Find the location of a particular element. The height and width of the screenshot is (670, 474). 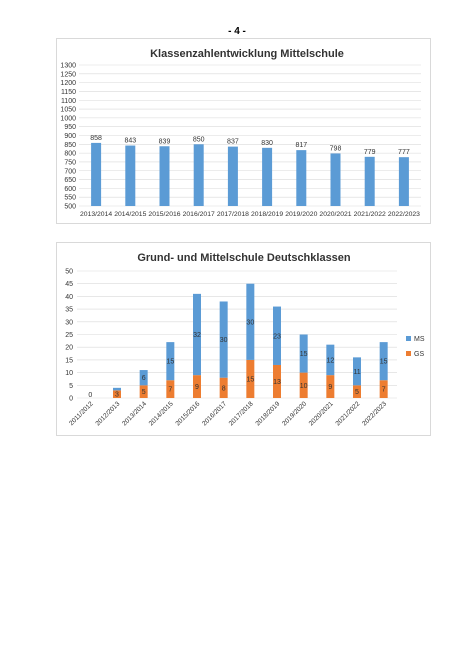

chart1-data-label: 858 is located at coordinates (96, 138).